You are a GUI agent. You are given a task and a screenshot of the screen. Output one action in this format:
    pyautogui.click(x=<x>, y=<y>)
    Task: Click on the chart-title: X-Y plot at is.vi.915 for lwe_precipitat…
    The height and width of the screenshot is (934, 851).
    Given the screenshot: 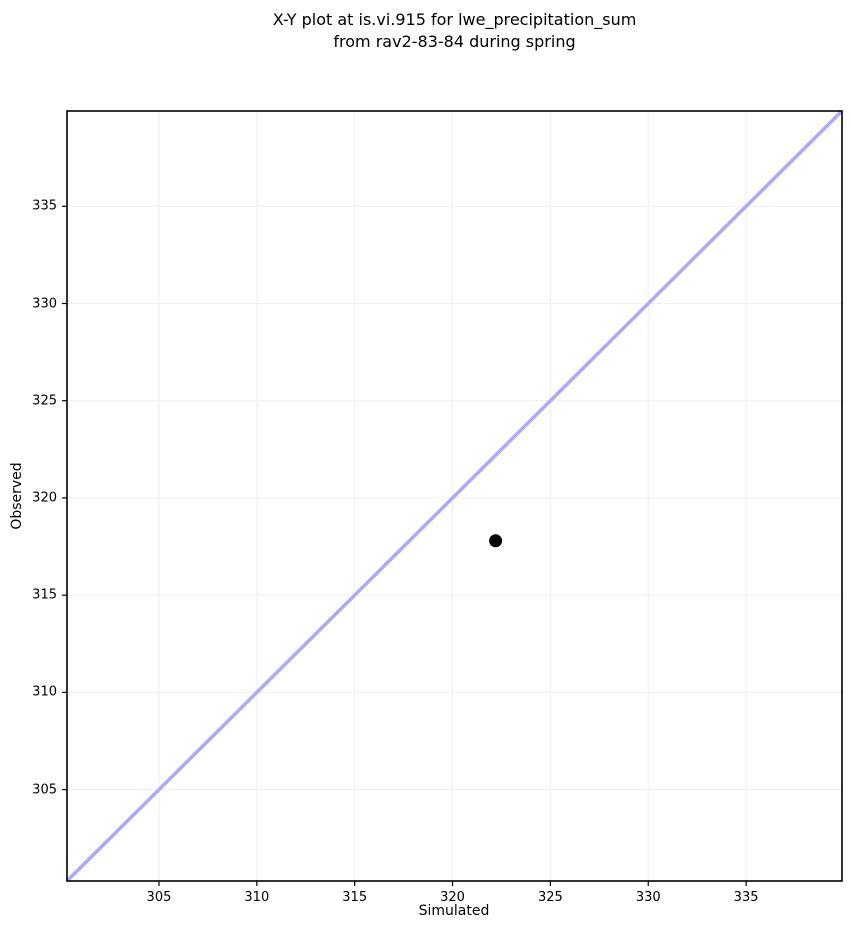 What is the action you would take?
    pyautogui.click(x=454, y=30)
    